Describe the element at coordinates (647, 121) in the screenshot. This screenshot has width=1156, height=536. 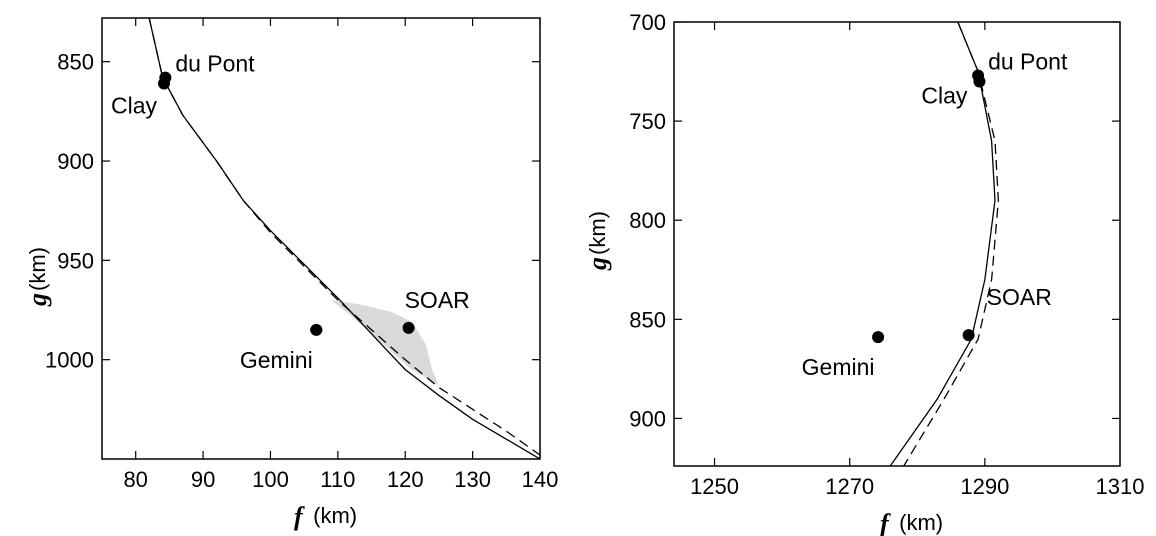
I see `y-tick-label: 750` at that location.